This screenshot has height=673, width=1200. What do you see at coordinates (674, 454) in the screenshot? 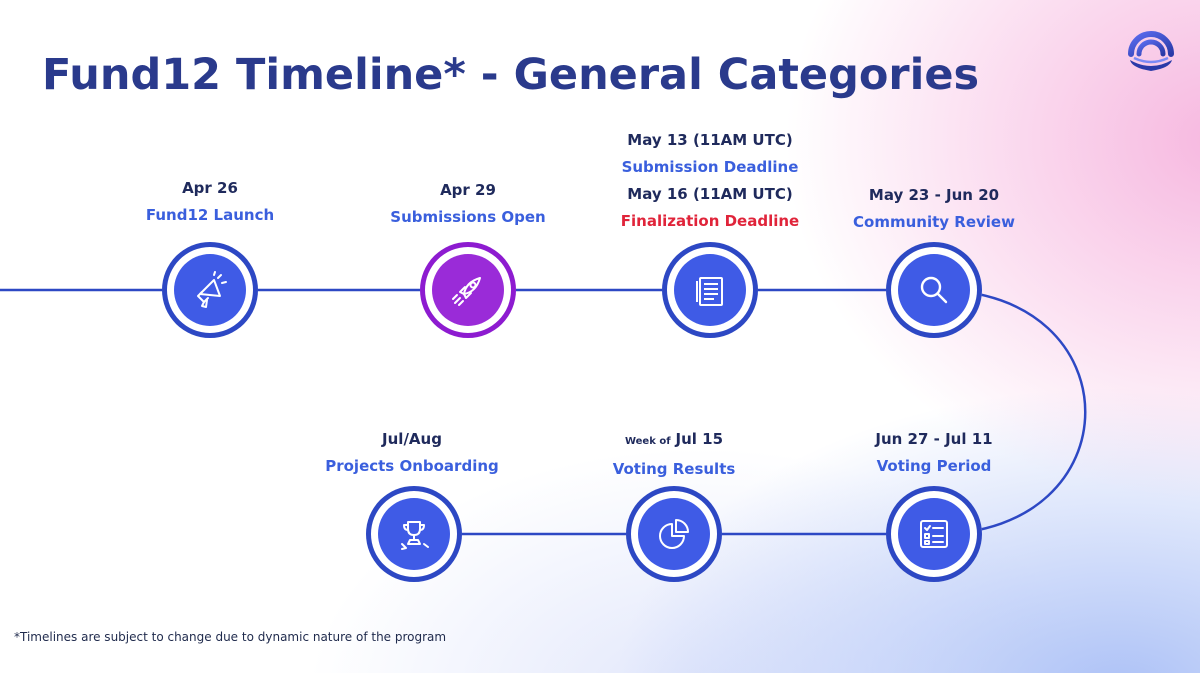
I see `milestone-voting-results: Week of Jul 15 Voting Results` at bounding box center [674, 454].